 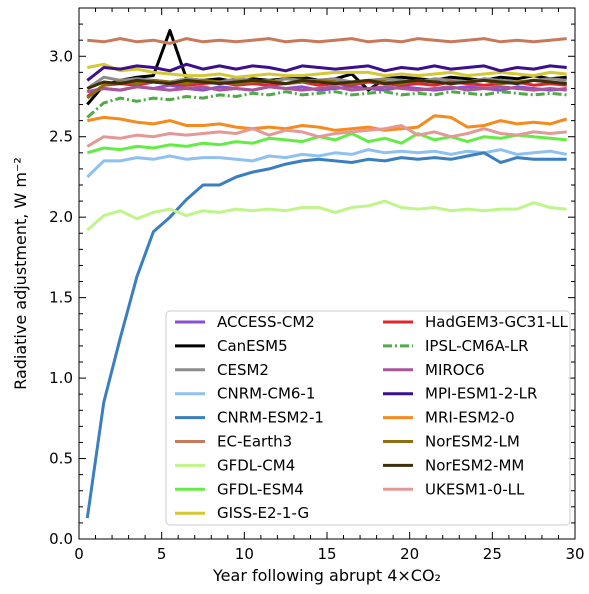 I want to click on legend-label: MRI-ESM2-0, so click(x=470, y=418).